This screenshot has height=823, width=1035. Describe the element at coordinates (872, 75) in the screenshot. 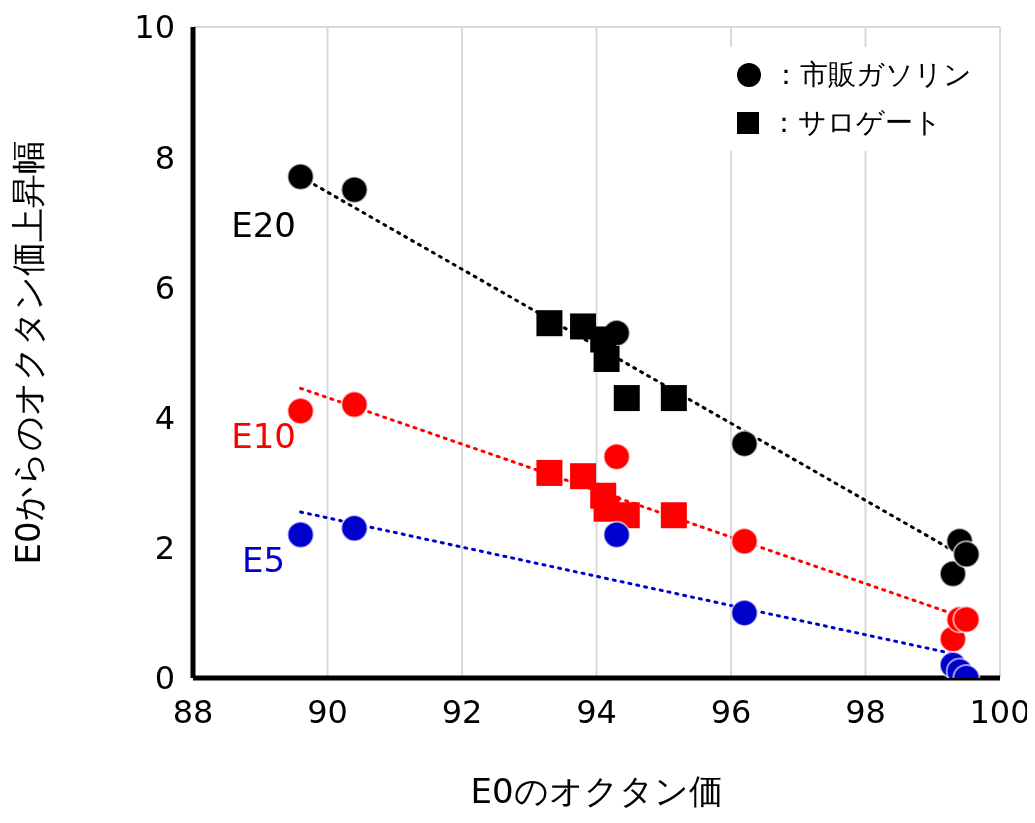

I see `legend-label: ：市販ガソリン` at that location.